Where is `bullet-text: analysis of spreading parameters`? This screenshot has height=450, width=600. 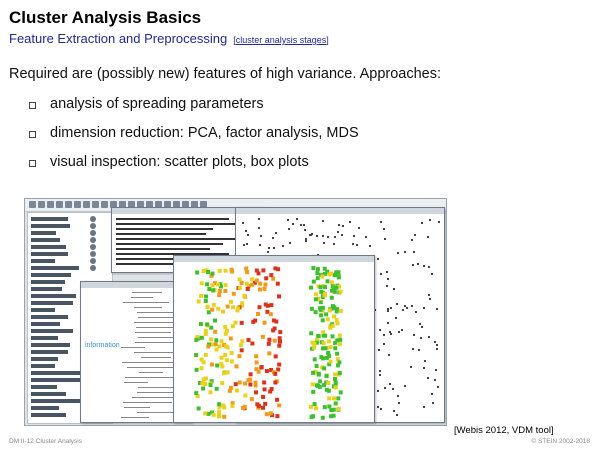 bullet-text: analysis of spreading parameters is located at coordinates (157, 104).